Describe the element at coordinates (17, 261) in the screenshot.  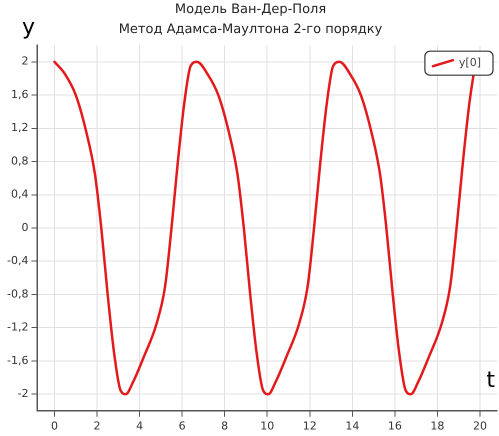
I see `y-tick-label: -0,4` at that location.